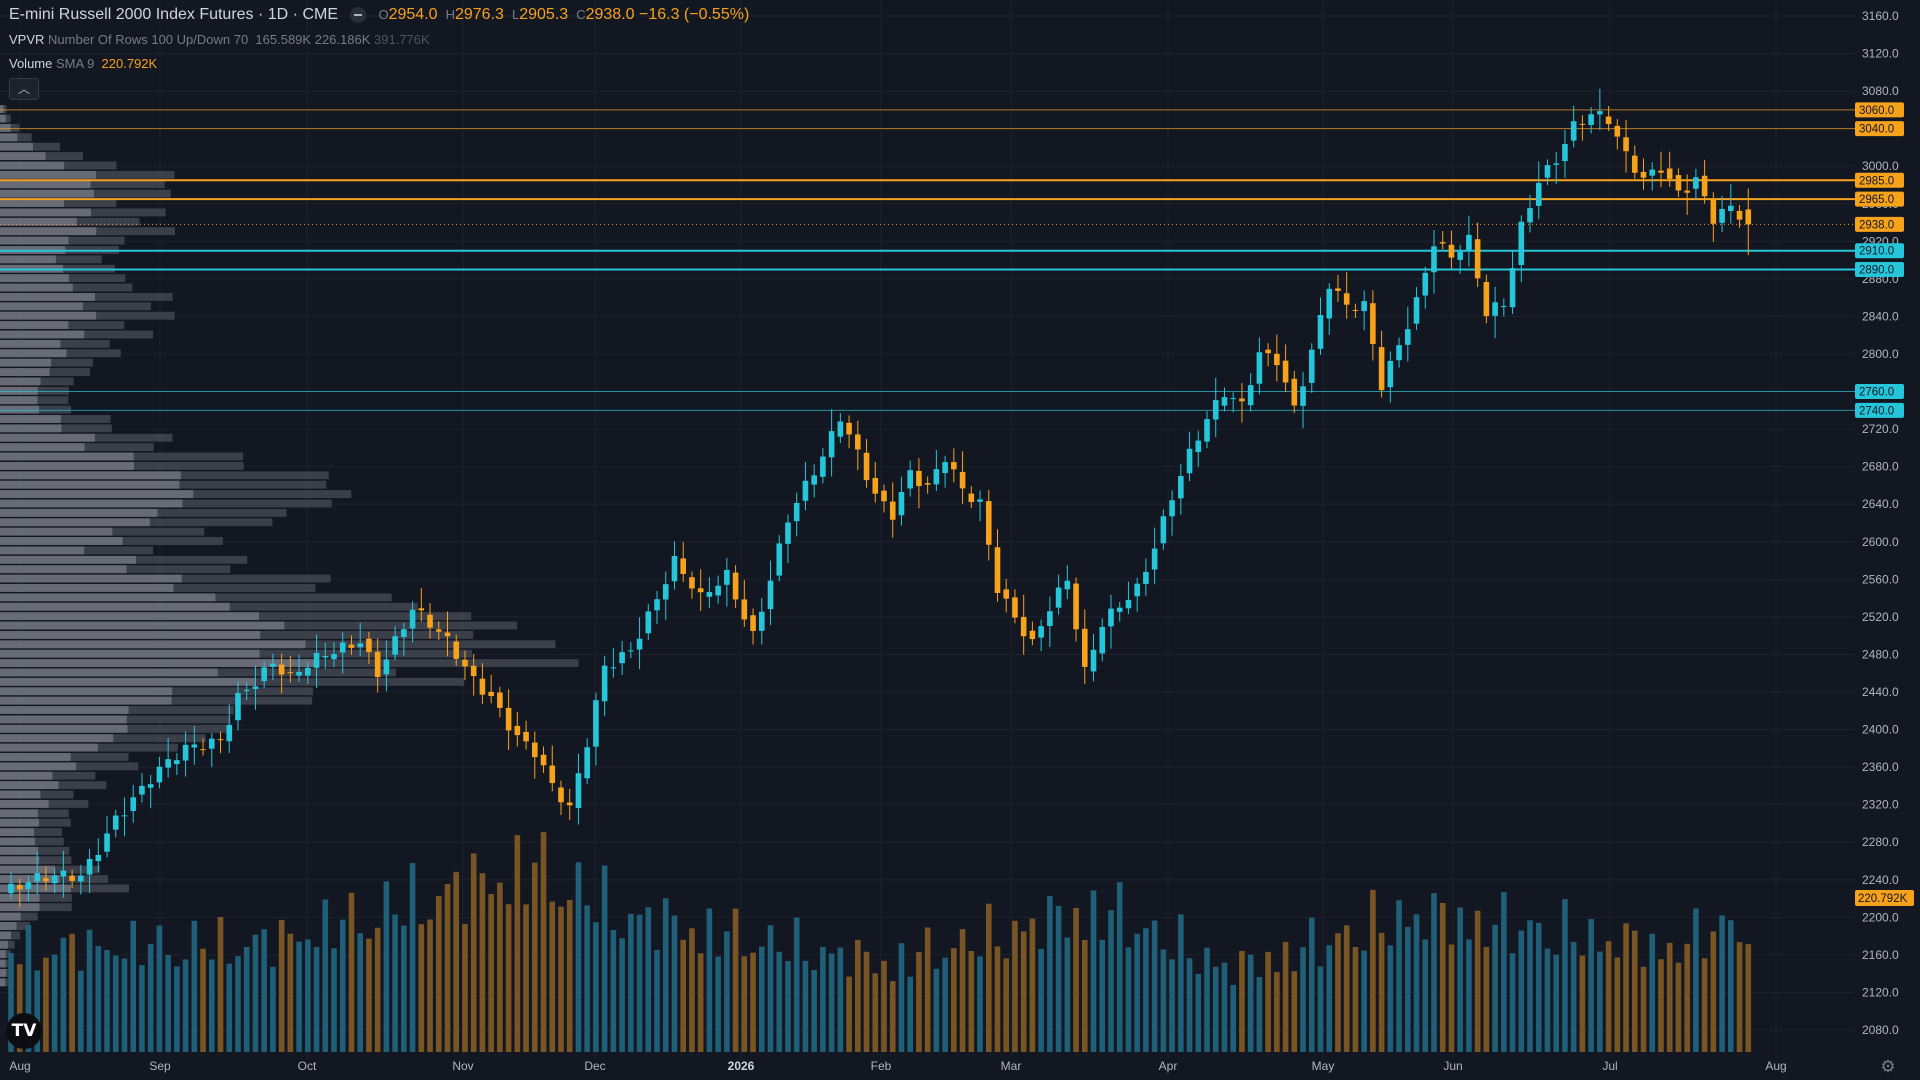 This screenshot has width=1920, height=1080. What do you see at coordinates (24, 89) in the screenshot?
I see `collapse-legend-button: ︿` at bounding box center [24, 89].